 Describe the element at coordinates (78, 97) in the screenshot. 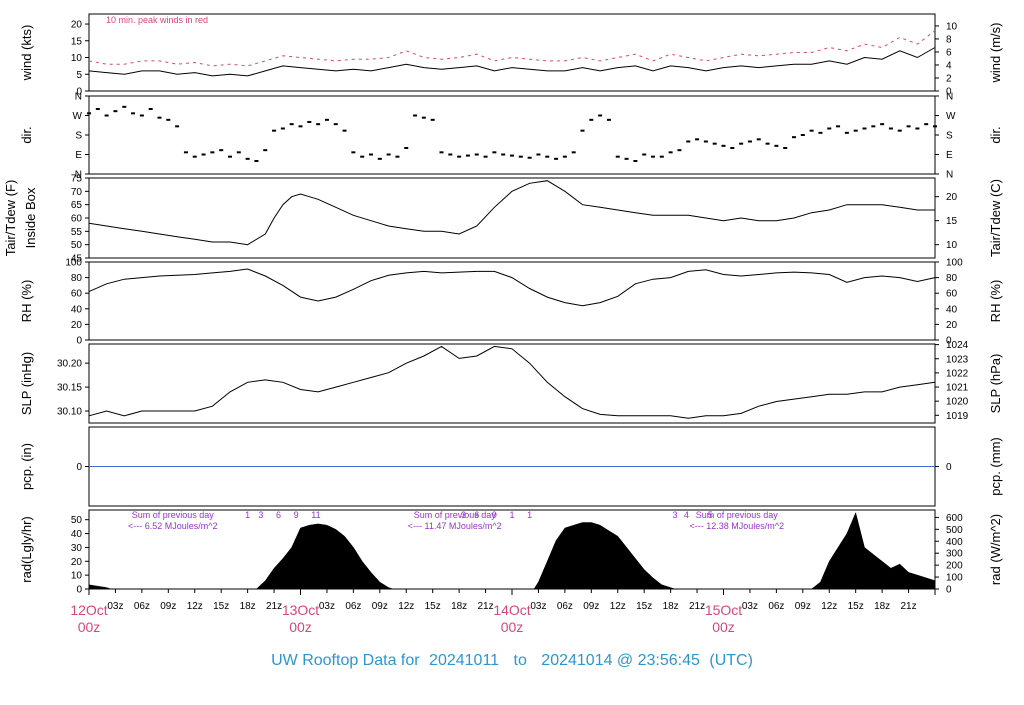

I see `direction-left-tick-label: N` at that location.